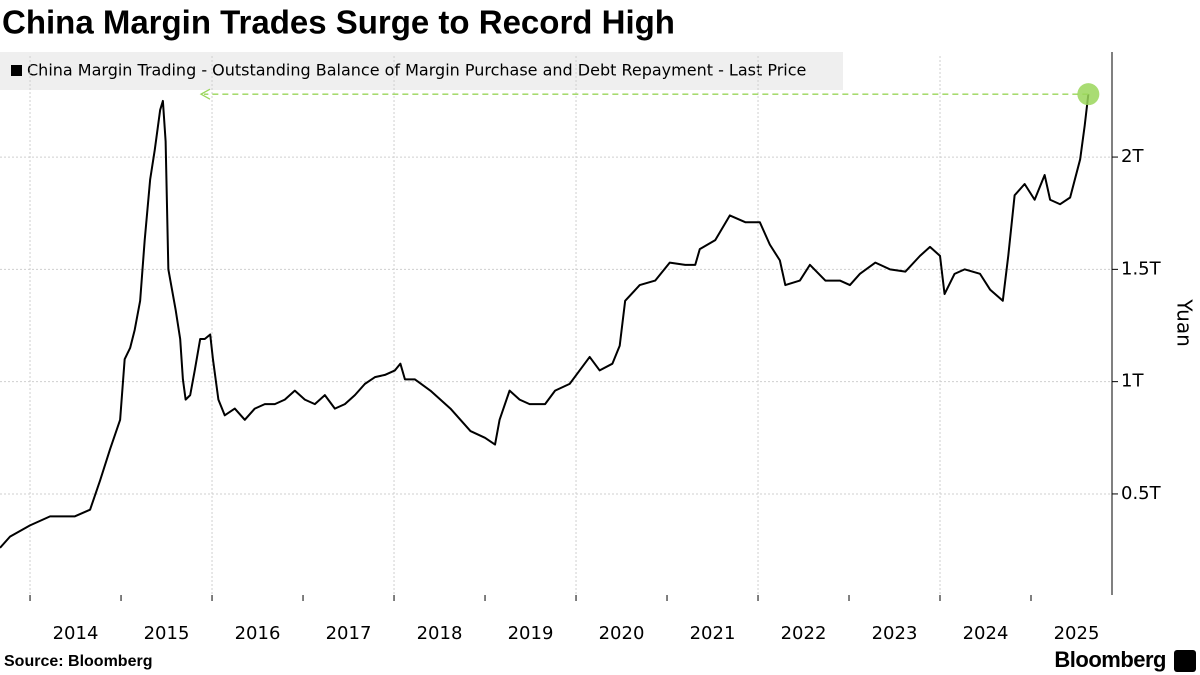 Image resolution: width=1200 pixels, height=675 pixels. I want to click on record-arrow, so click(205, 94).